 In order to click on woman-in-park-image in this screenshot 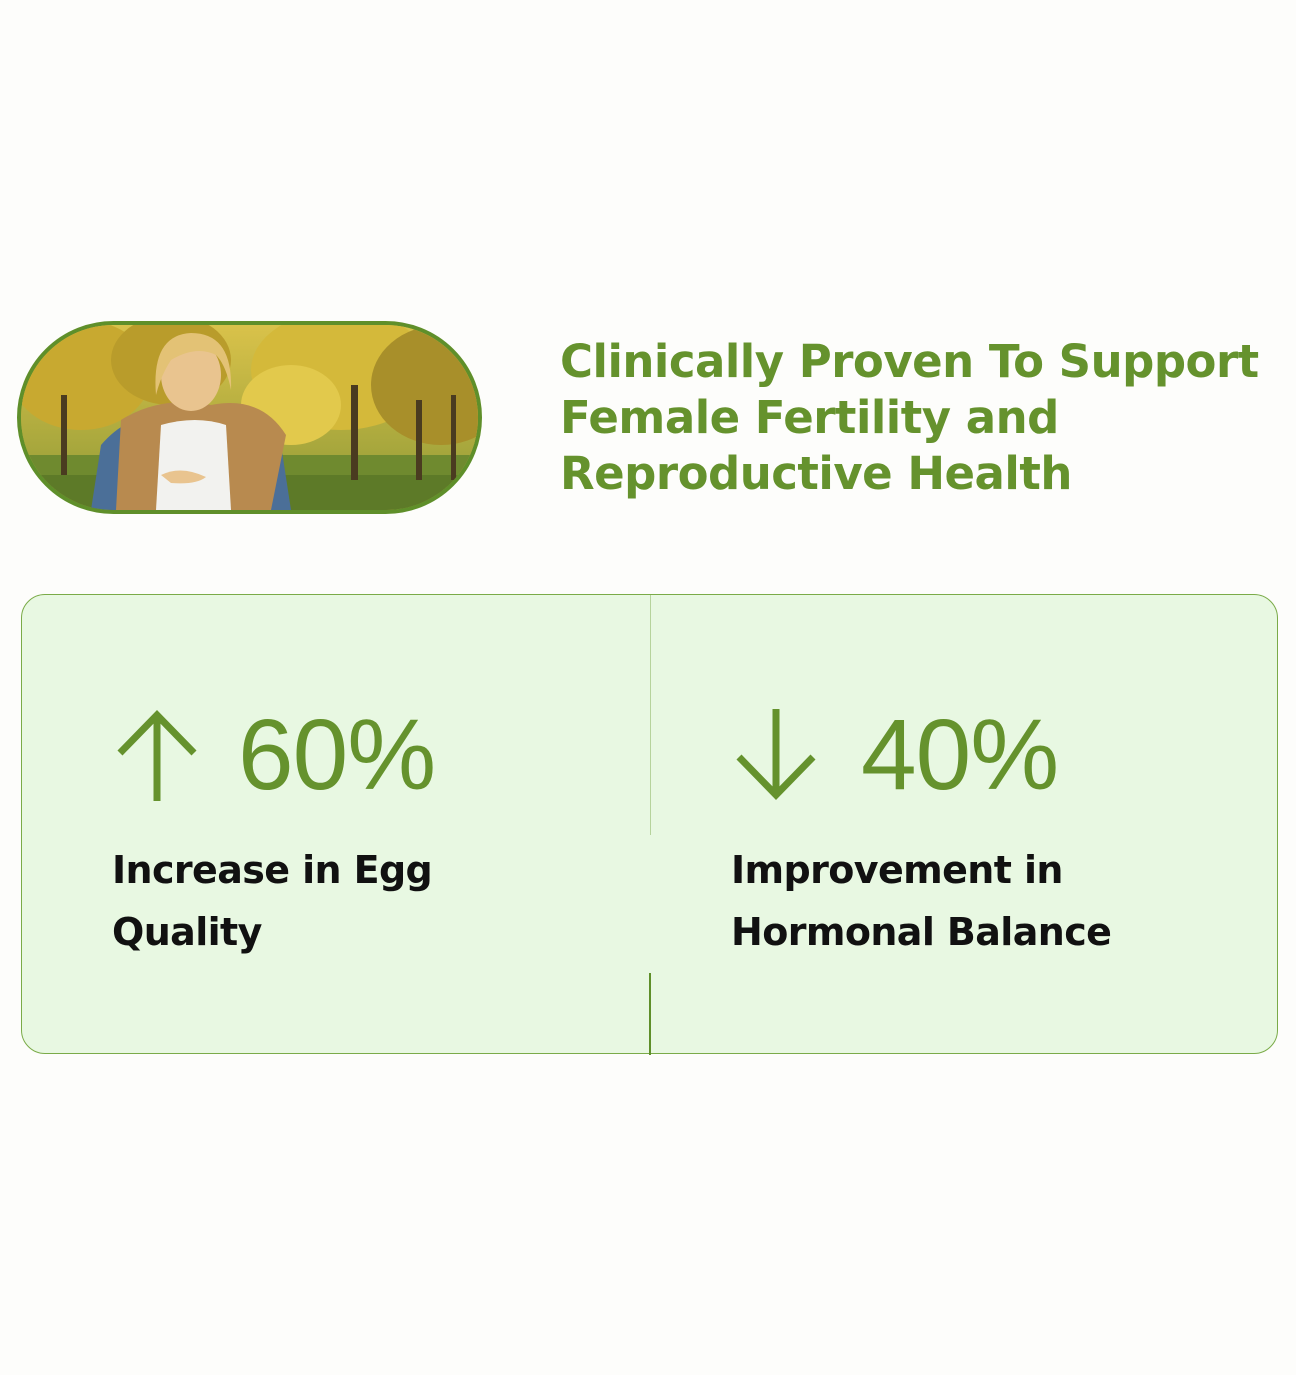, I will do `click(249, 417)`.